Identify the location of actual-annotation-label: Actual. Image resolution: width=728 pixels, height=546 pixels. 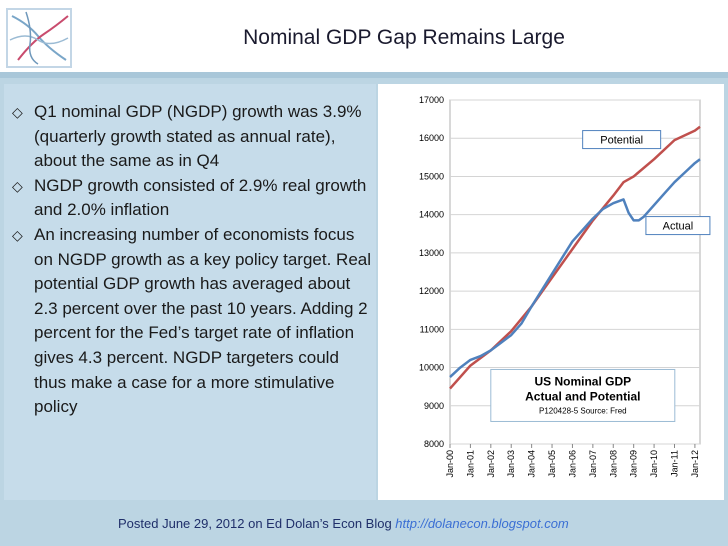
(678, 227).